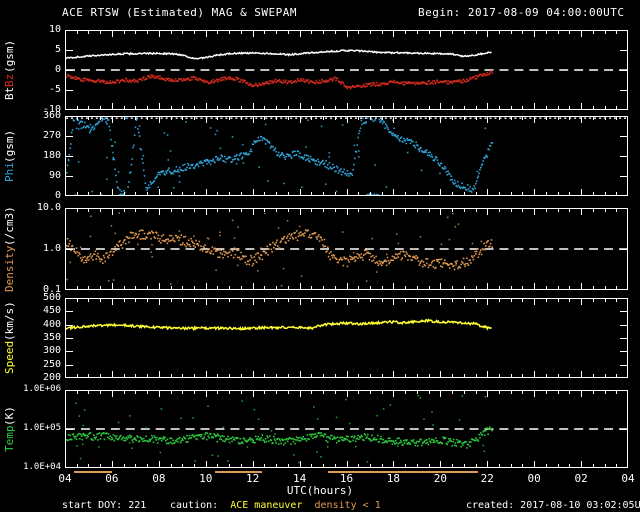 The height and width of the screenshot is (512, 640). What do you see at coordinates (206, 478) in the screenshot?
I see `x-tick-10-3: 10` at bounding box center [206, 478].